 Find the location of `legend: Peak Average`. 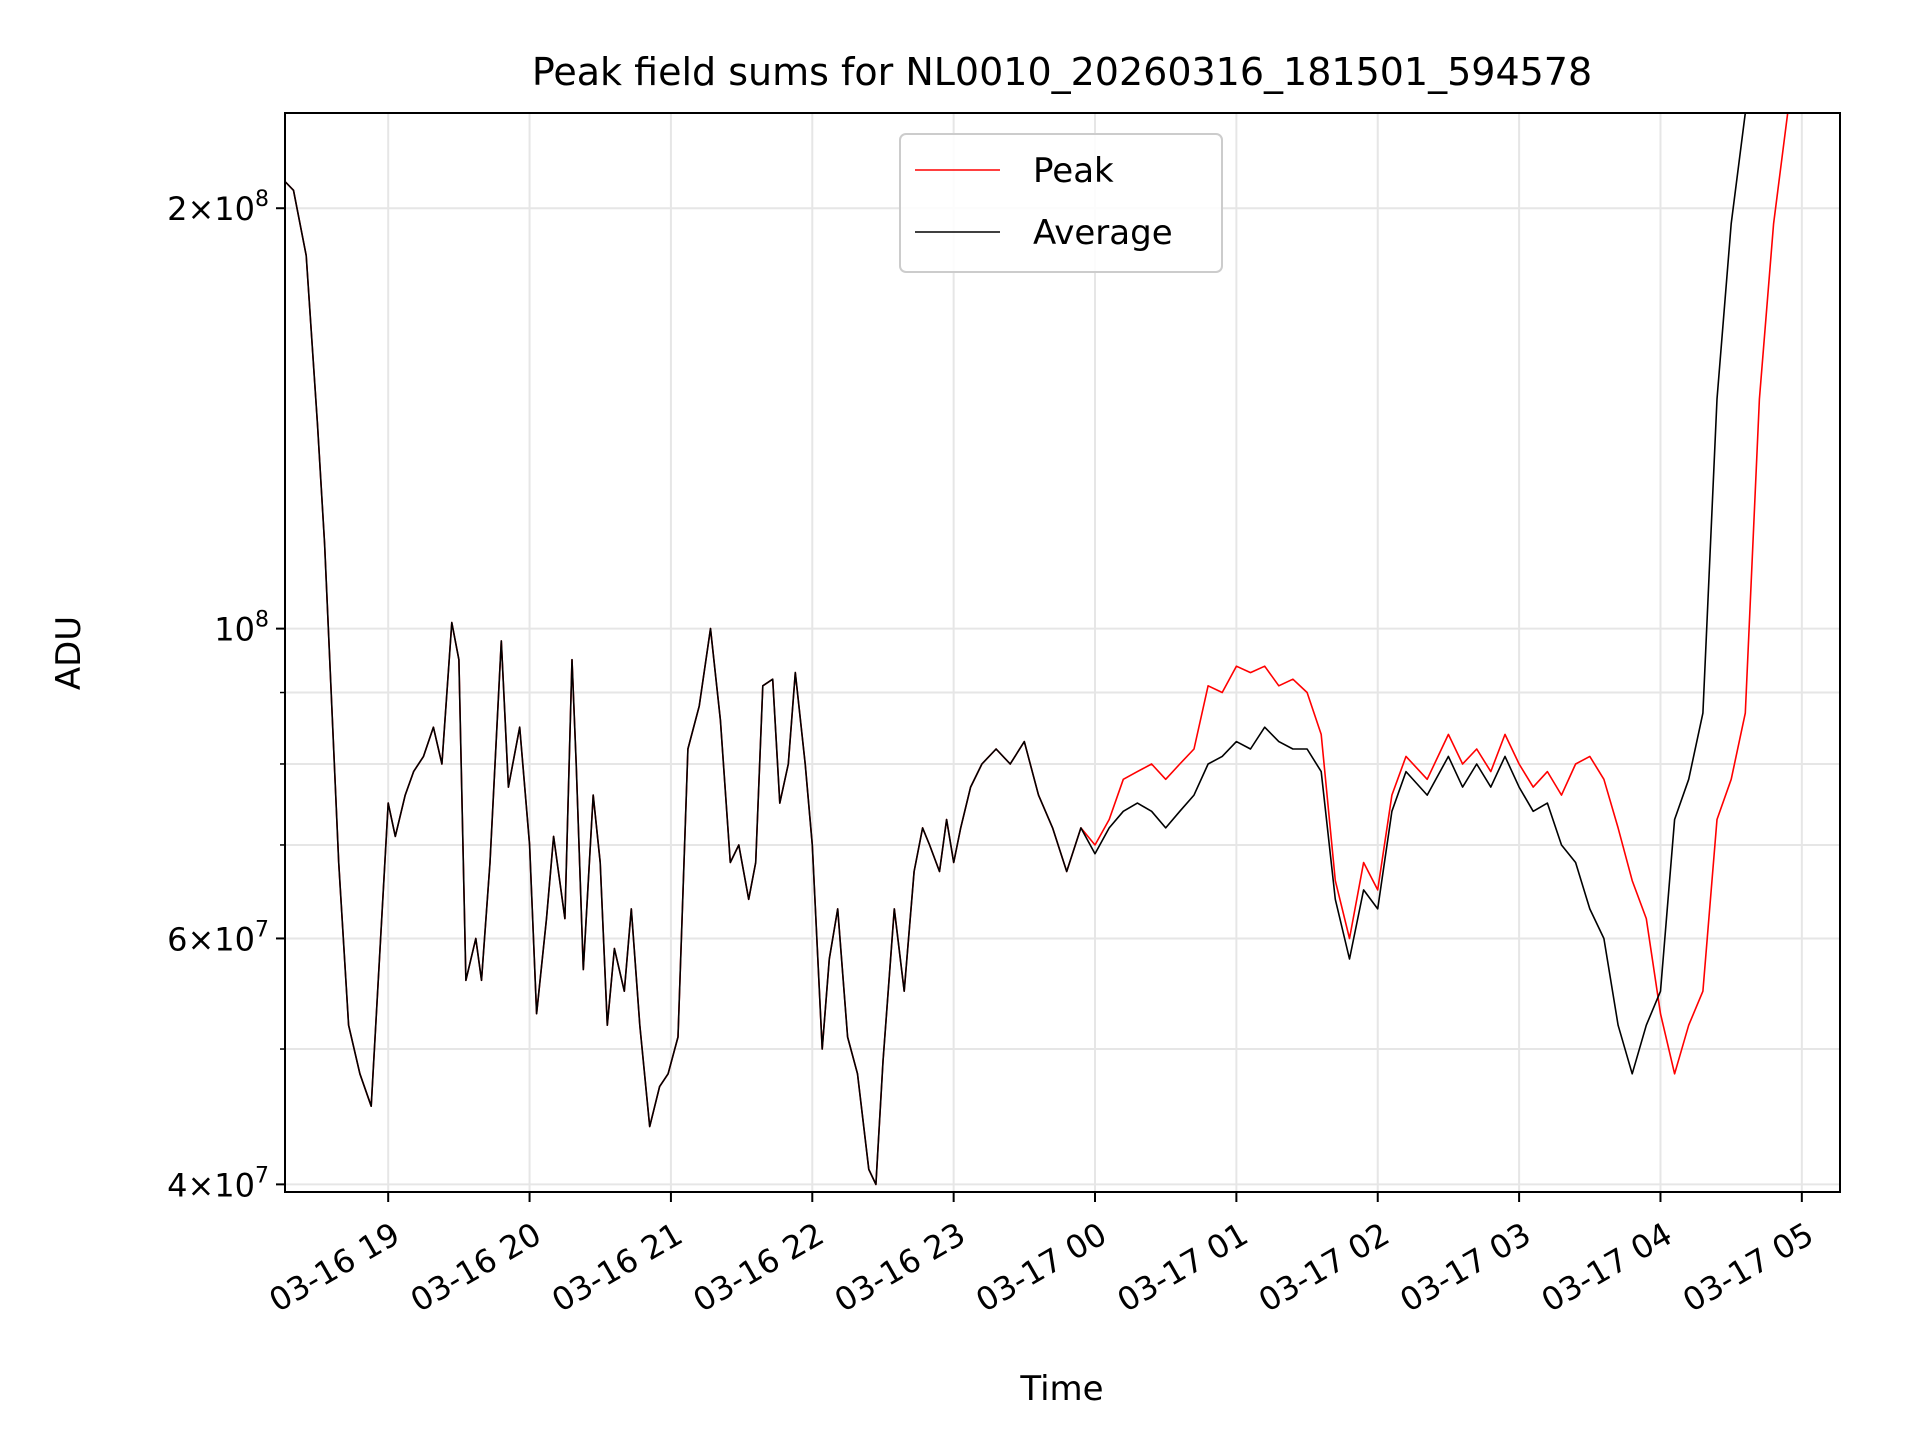

legend: Peak Average is located at coordinates (1061, 203).